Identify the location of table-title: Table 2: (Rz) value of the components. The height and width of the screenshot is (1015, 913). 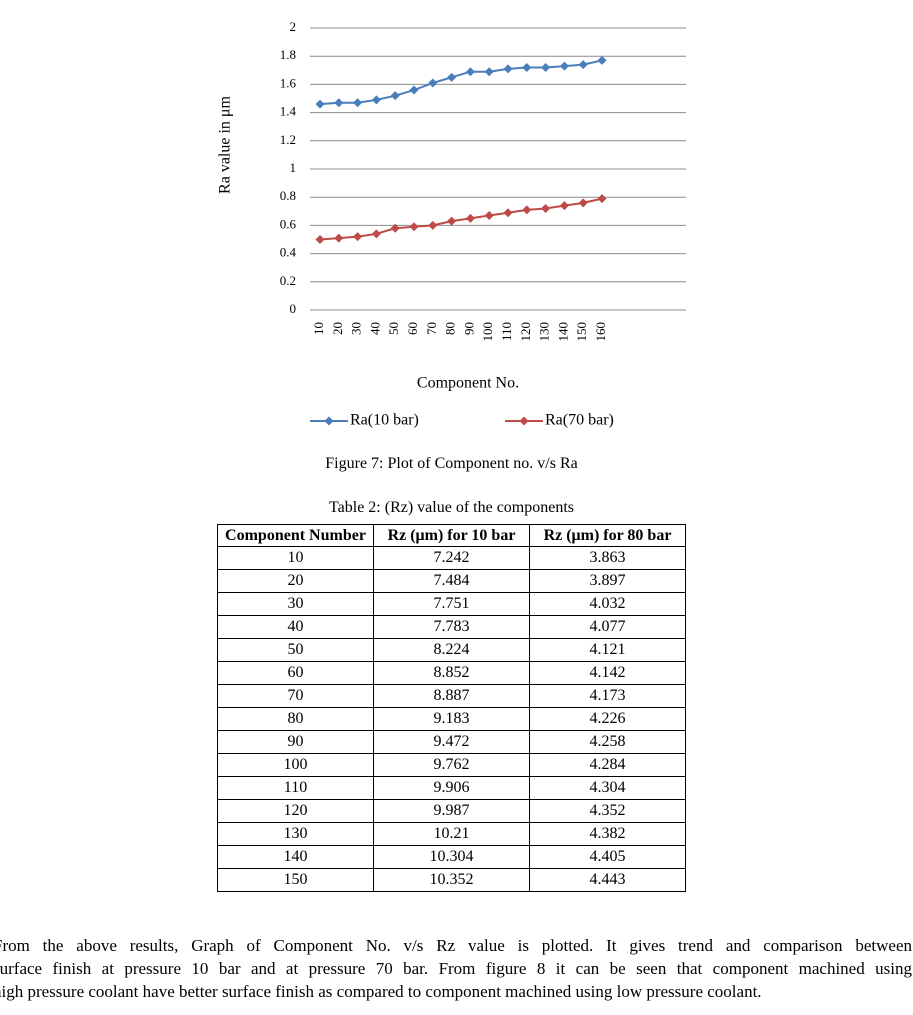
(451, 507).